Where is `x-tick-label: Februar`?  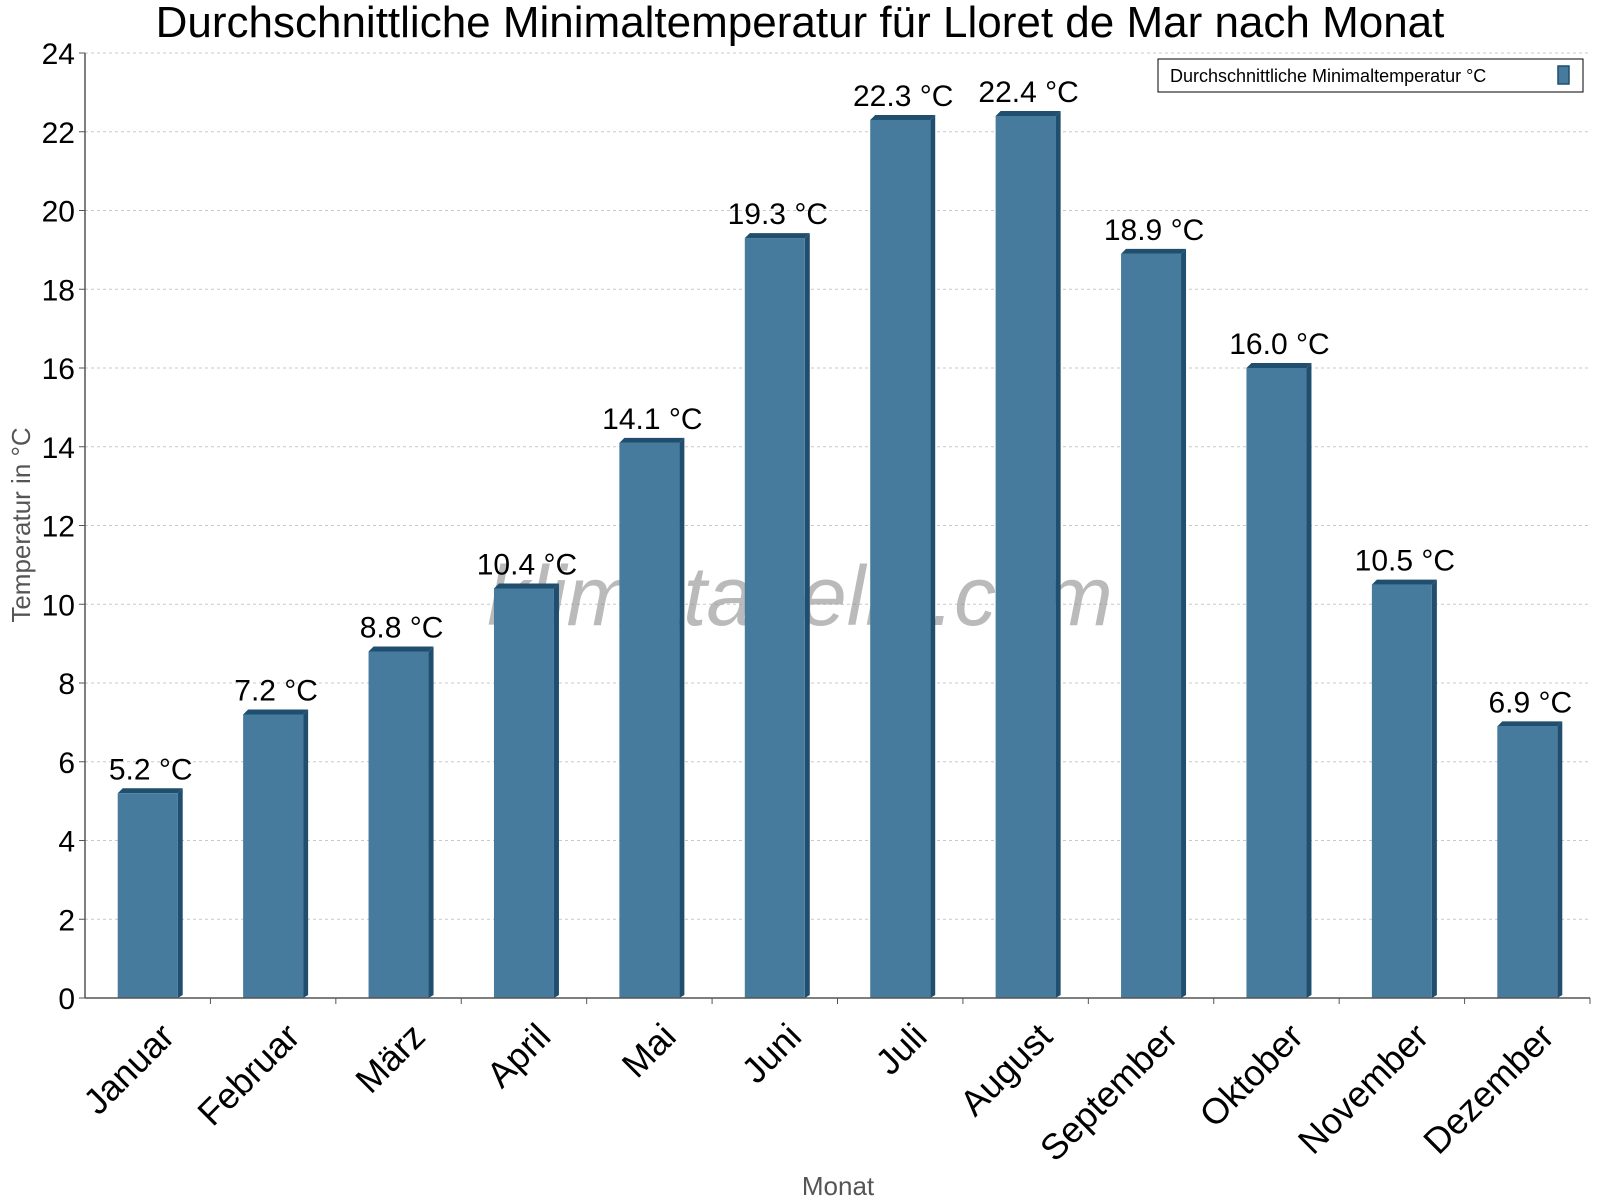
x-tick-label: Februar is located at coordinates (248, 1074).